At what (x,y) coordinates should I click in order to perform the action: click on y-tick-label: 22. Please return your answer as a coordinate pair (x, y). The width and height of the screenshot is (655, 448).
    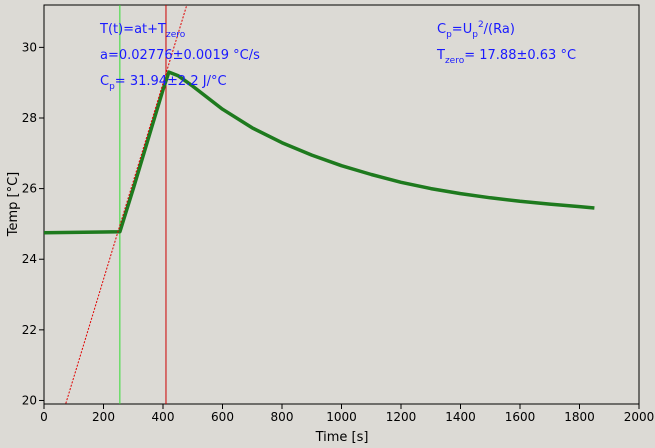
    Looking at the image, I should click on (29, 330).